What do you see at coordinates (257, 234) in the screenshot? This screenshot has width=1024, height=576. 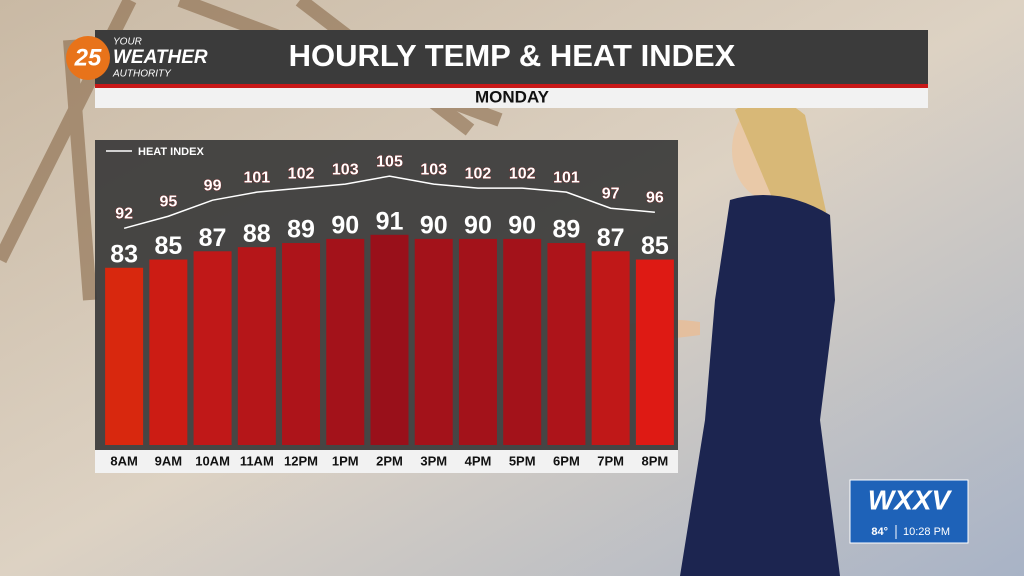 I see `value-label: 88` at bounding box center [257, 234].